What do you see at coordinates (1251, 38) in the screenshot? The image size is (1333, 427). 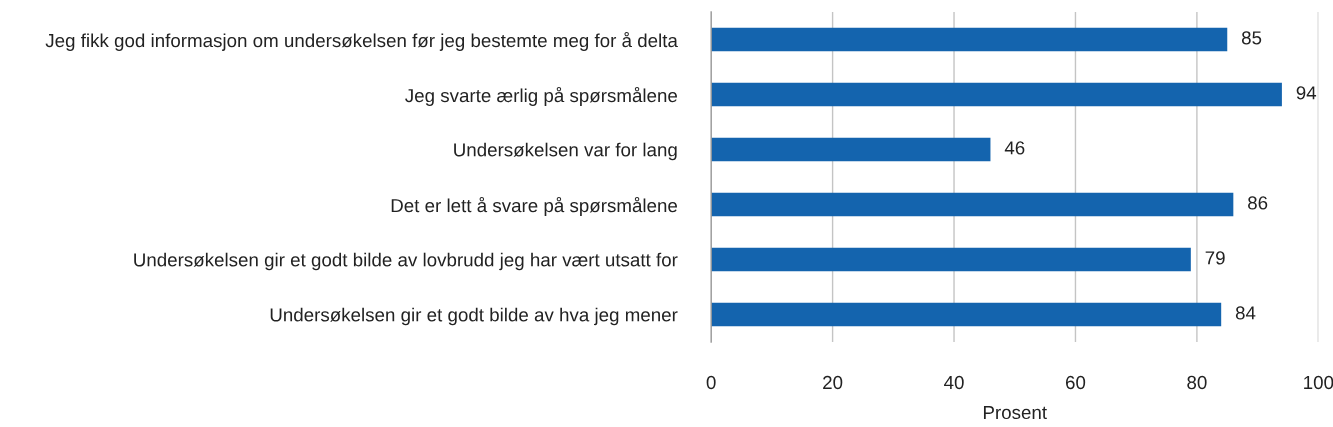 I see `data-label: 85` at bounding box center [1251, 38].